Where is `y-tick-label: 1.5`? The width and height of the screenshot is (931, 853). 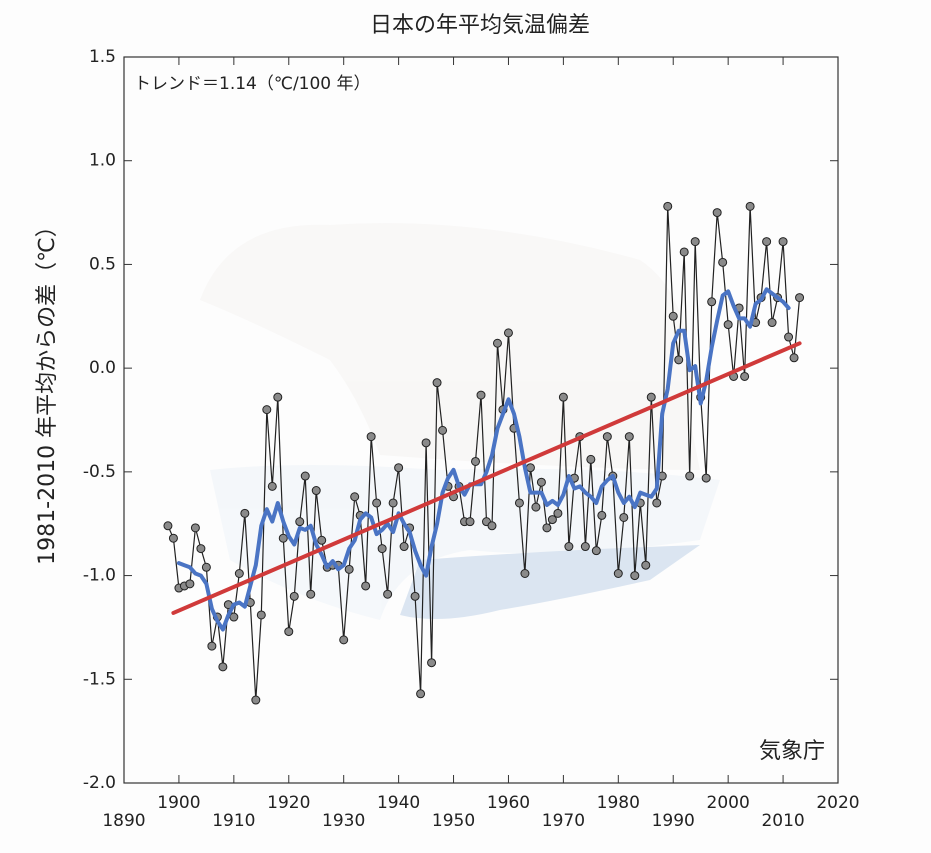 y-tick-label: 1.5 is located at coordinates (102, 57).